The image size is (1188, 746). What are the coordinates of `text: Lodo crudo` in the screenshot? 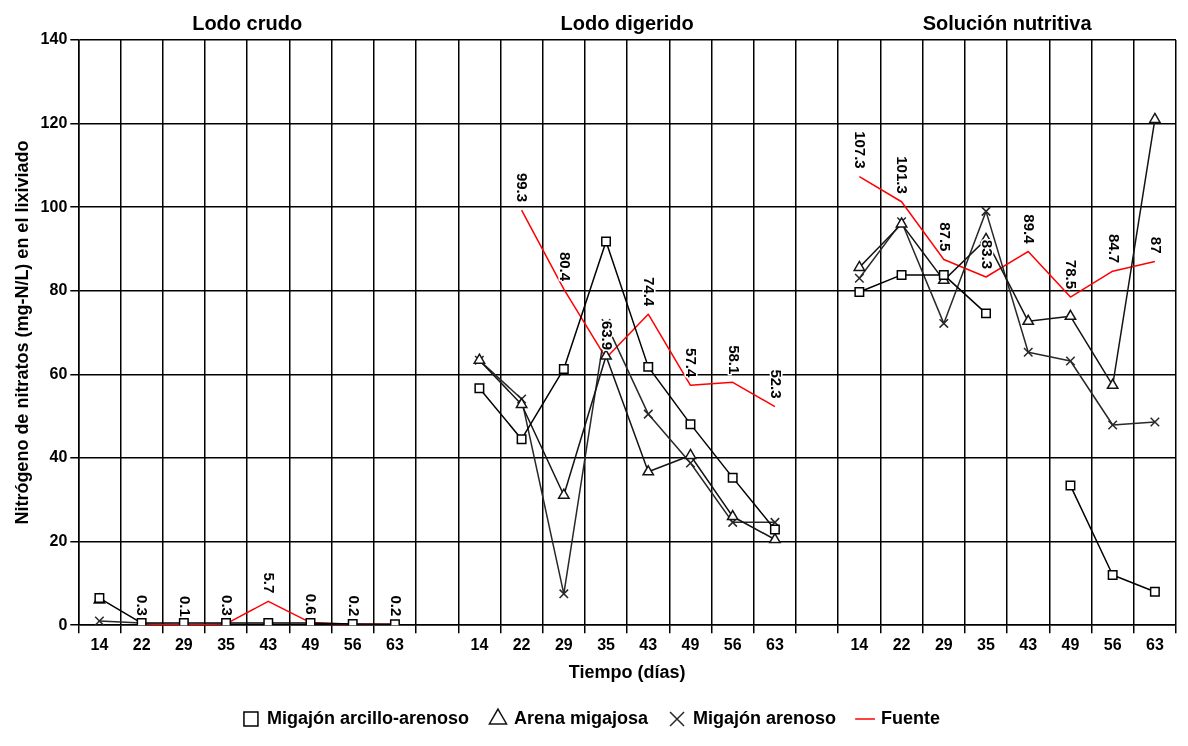 It's located at (247, 22).